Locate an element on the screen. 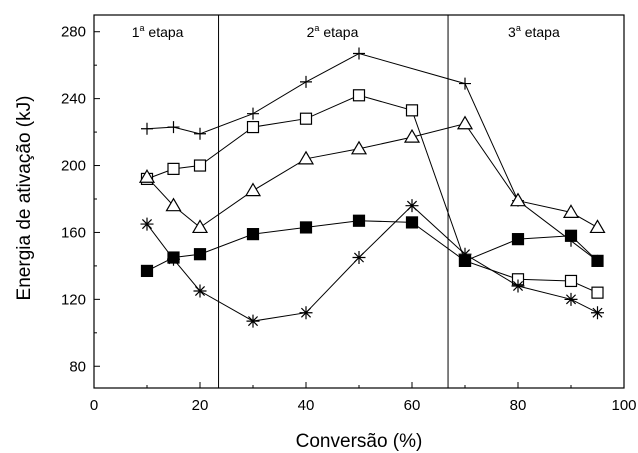 The image size is (638, 453). y-tick-label: 160 is located at coordinates (73, 232).